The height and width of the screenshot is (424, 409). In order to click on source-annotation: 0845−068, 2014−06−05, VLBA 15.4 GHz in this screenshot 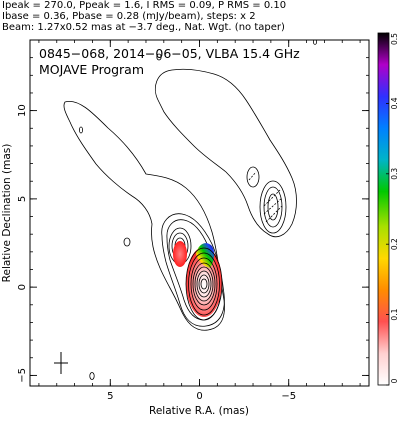, I will do `click(169, 53)`.